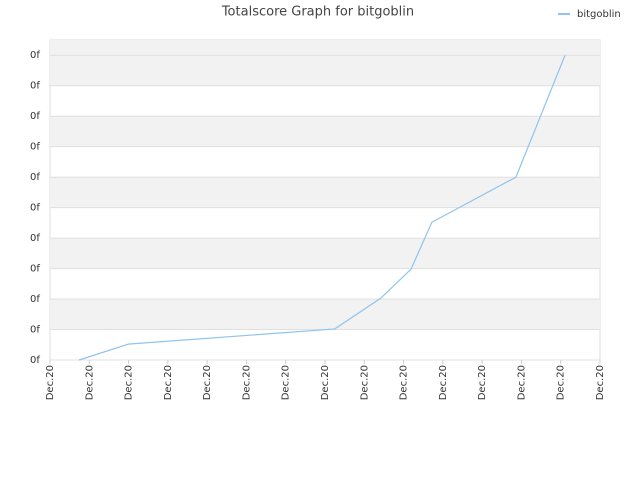 Image resolution: width=640 pixels, height=484 pixels. What do you see at coordinates (599, 14) in the screenshot?
I see `legend-label: bitgoblin` at bounding box center [599, 14].